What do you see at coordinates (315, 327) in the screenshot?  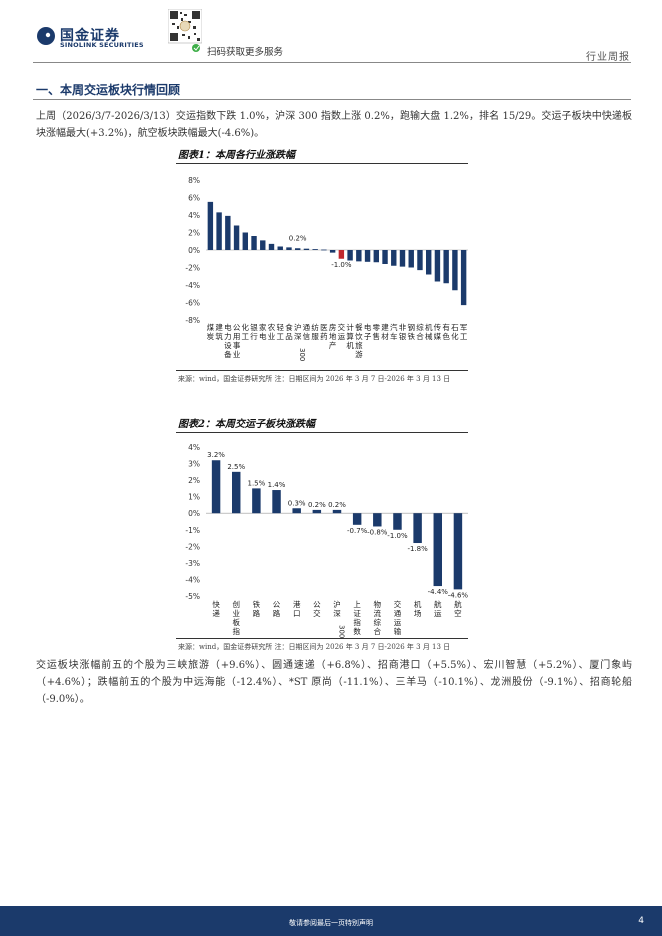 I see `category-label-char: 纺` at bounding box center [315, 327].